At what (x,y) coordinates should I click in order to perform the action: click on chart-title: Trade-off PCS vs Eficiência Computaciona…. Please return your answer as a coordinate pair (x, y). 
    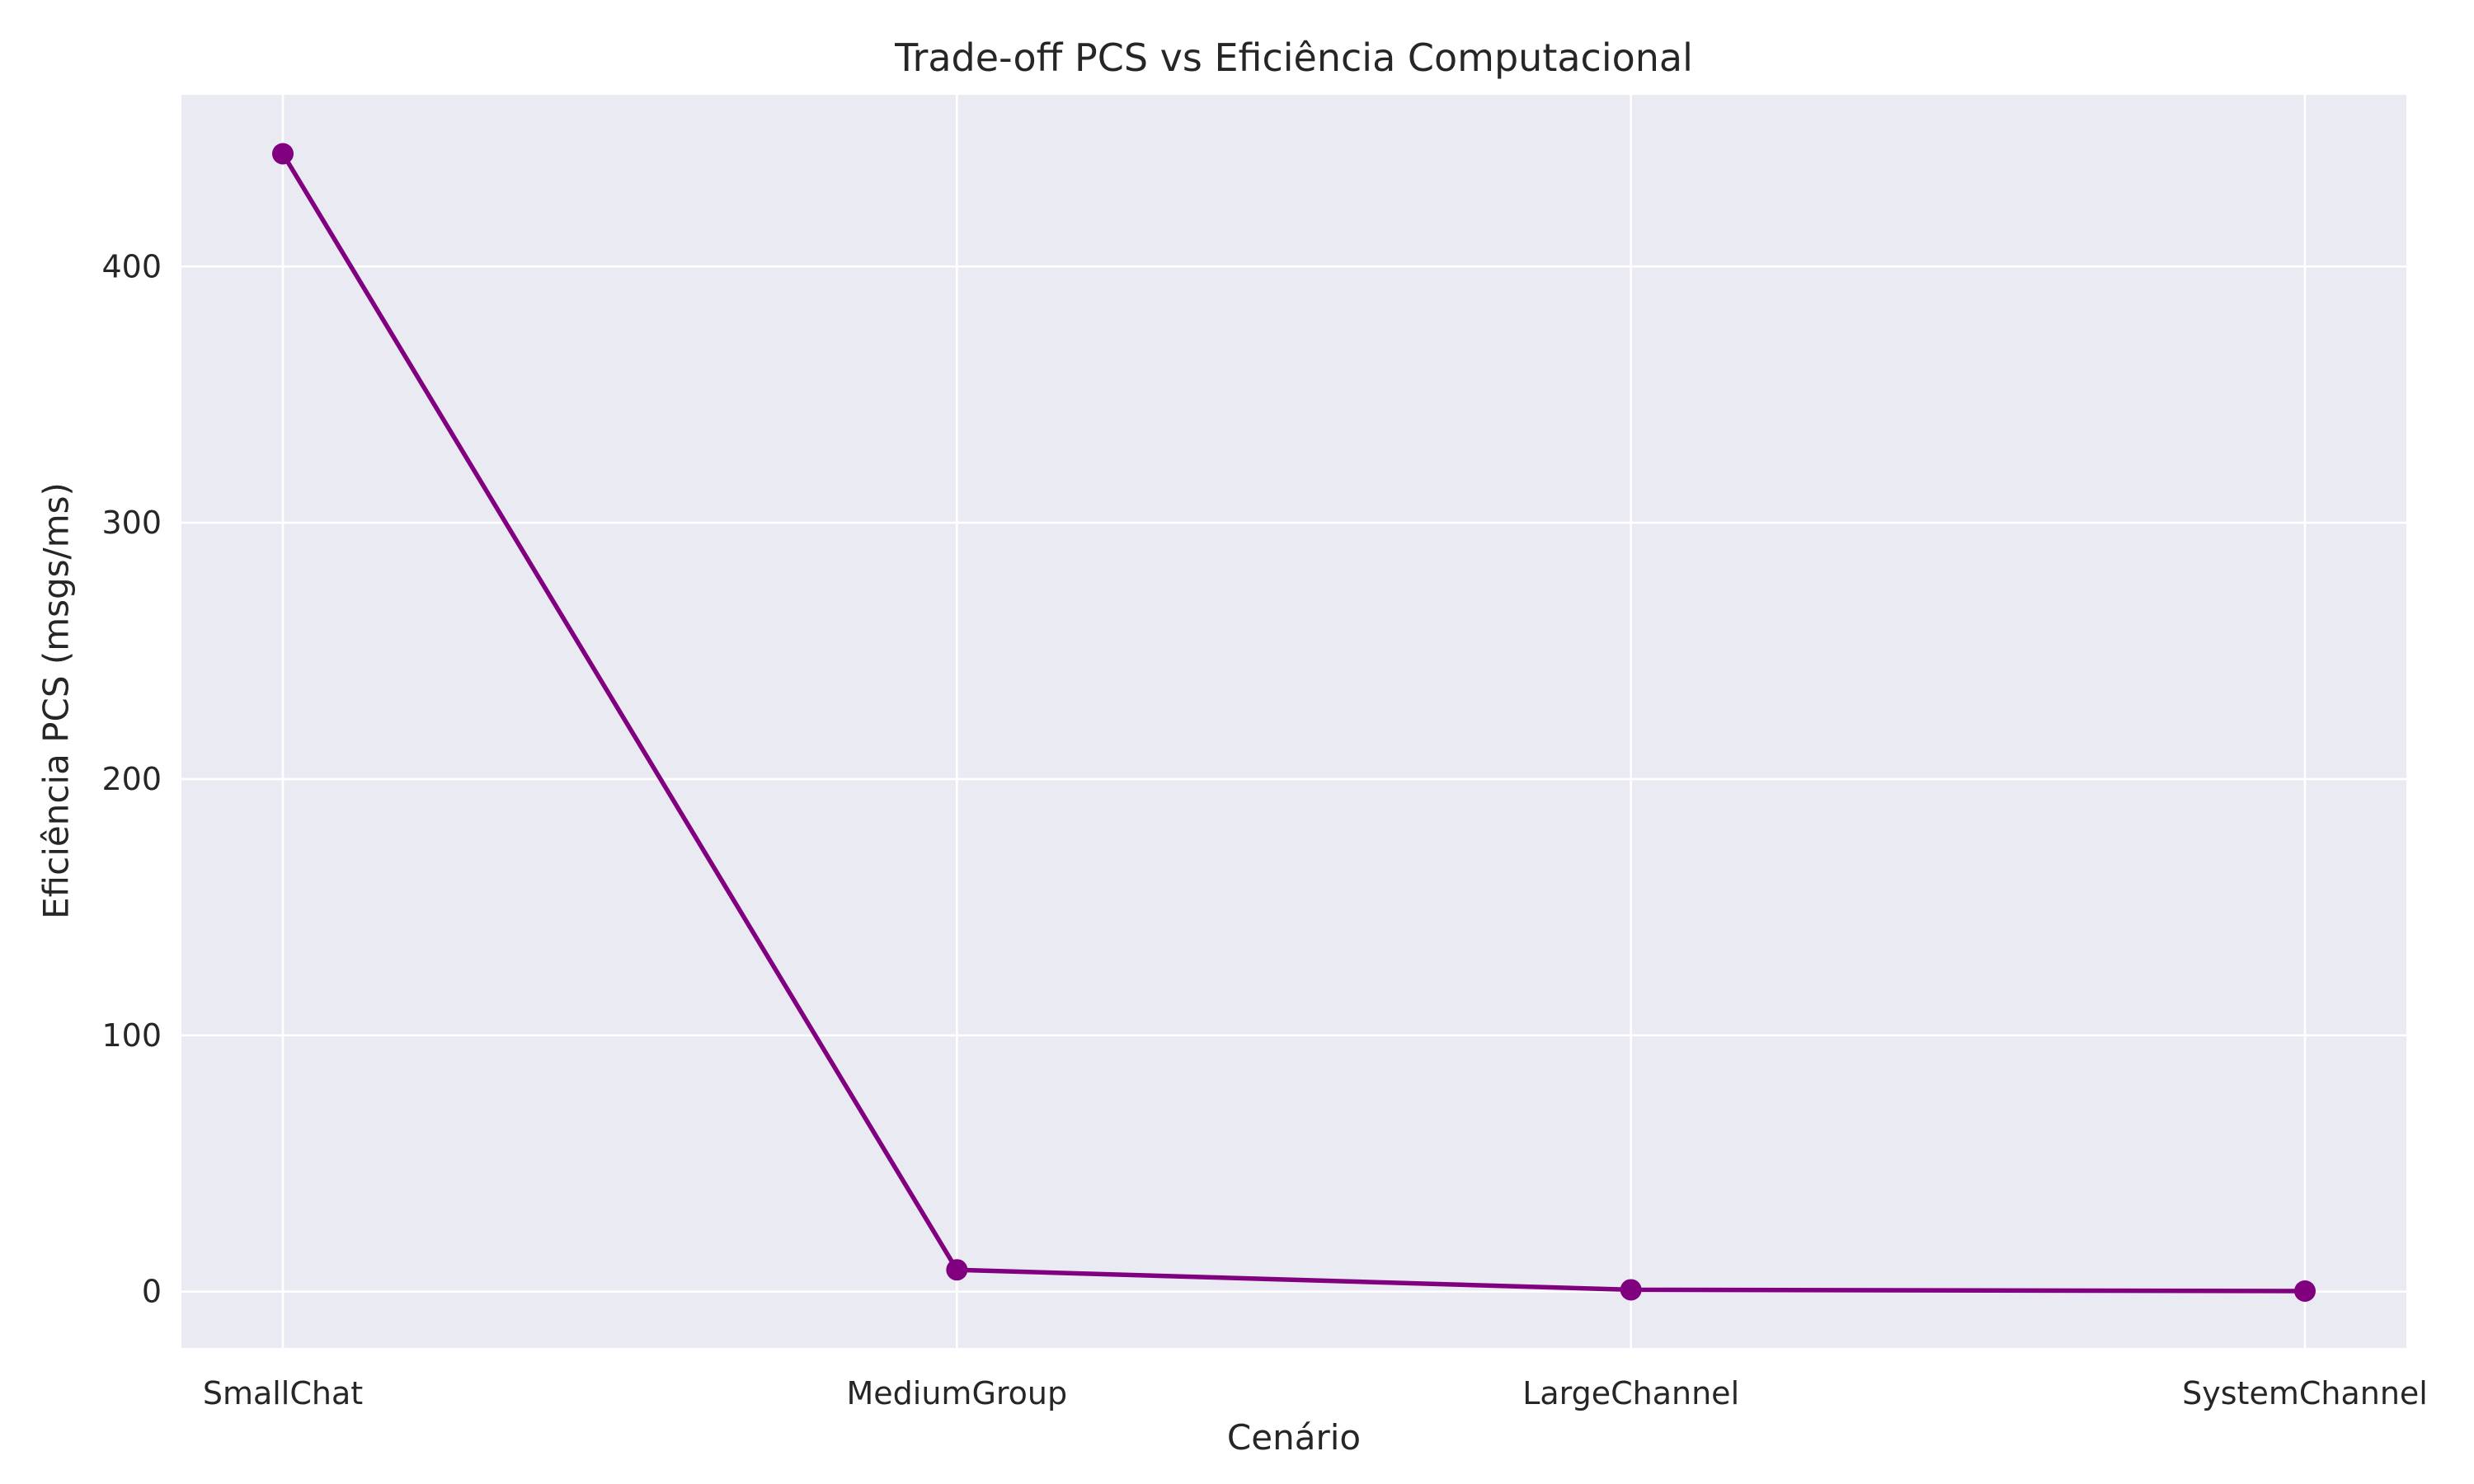
    Looking at the image, I should click on (1293, 58).